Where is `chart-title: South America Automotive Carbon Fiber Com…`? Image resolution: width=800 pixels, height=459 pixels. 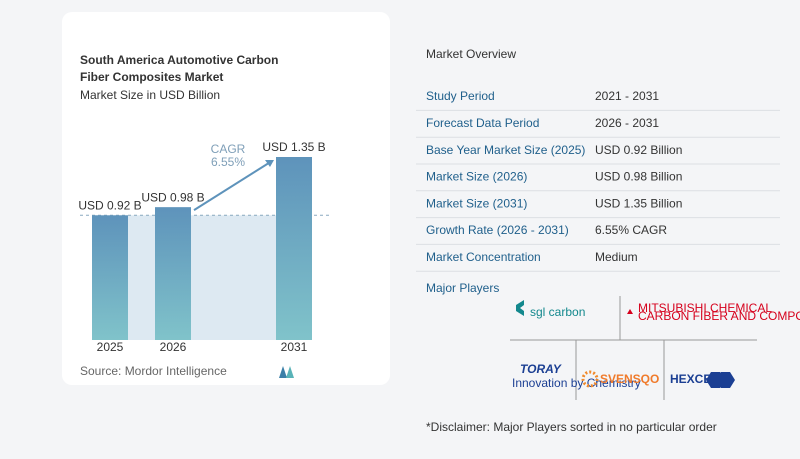
chart-title: South America Automotive Carbon Fiber Com… is located at coordinates (179, 68).